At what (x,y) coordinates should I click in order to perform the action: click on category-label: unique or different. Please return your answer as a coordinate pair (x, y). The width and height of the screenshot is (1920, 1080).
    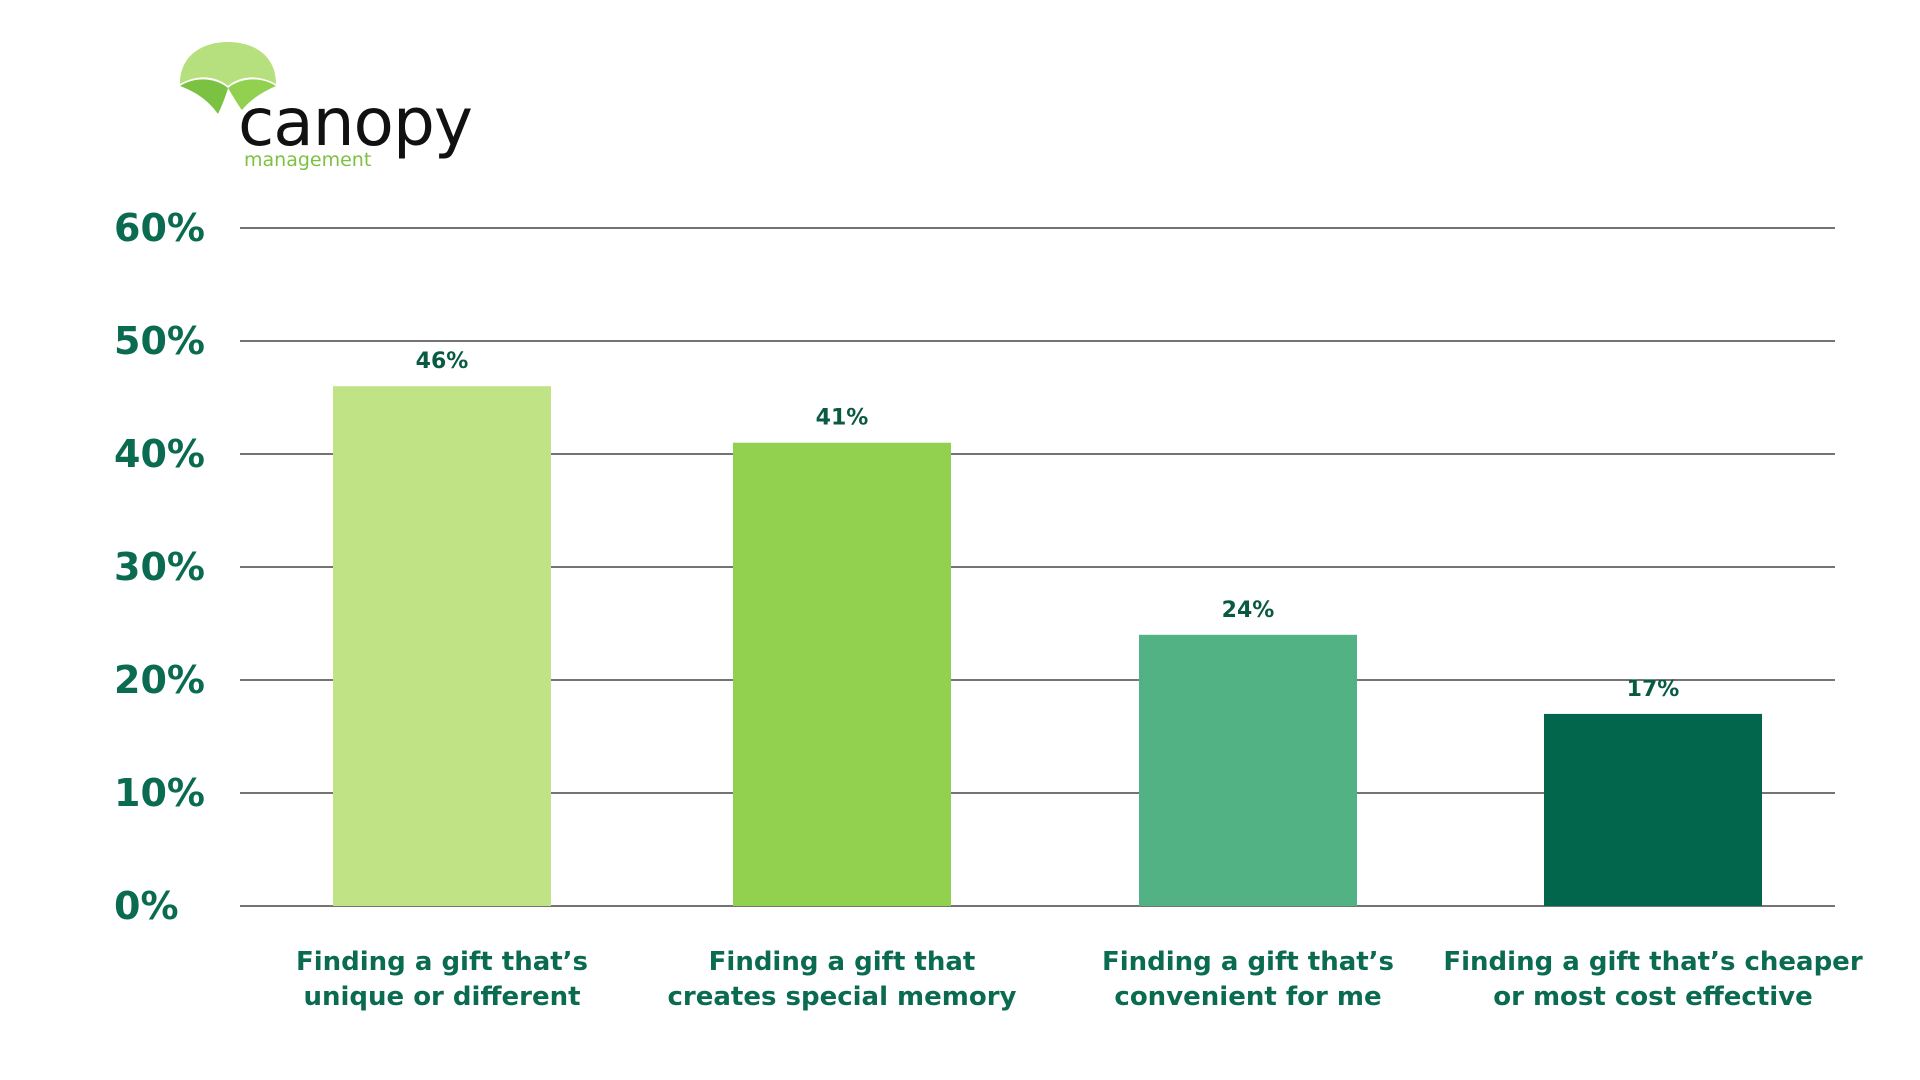
    Looking at the image, I should click on (441, 997).